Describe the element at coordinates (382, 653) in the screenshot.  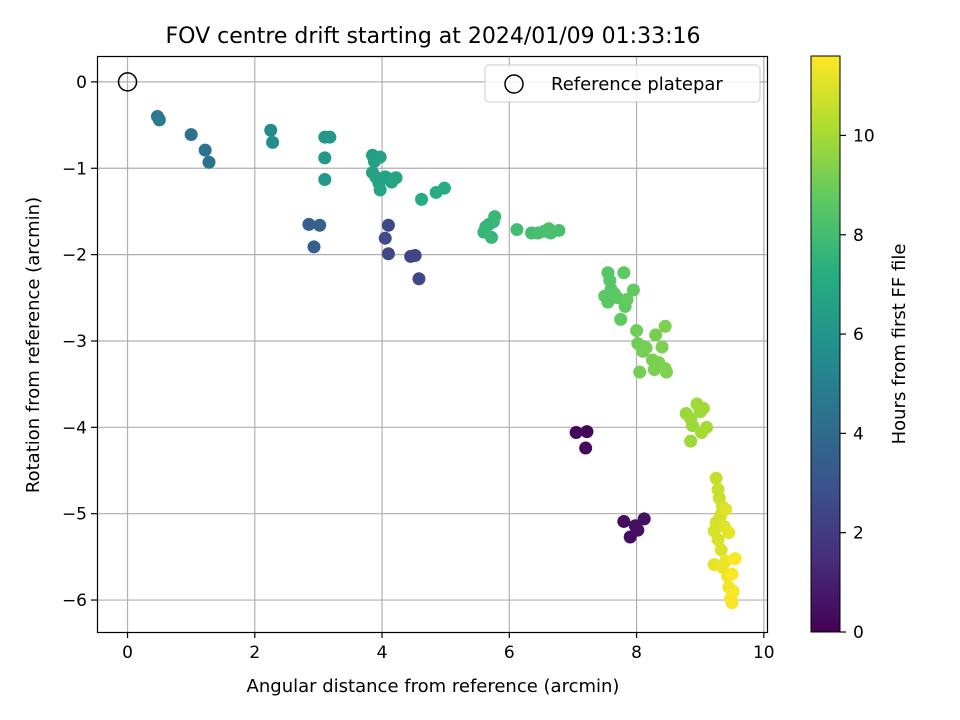
I see `x-tick-label: 4` at that location.